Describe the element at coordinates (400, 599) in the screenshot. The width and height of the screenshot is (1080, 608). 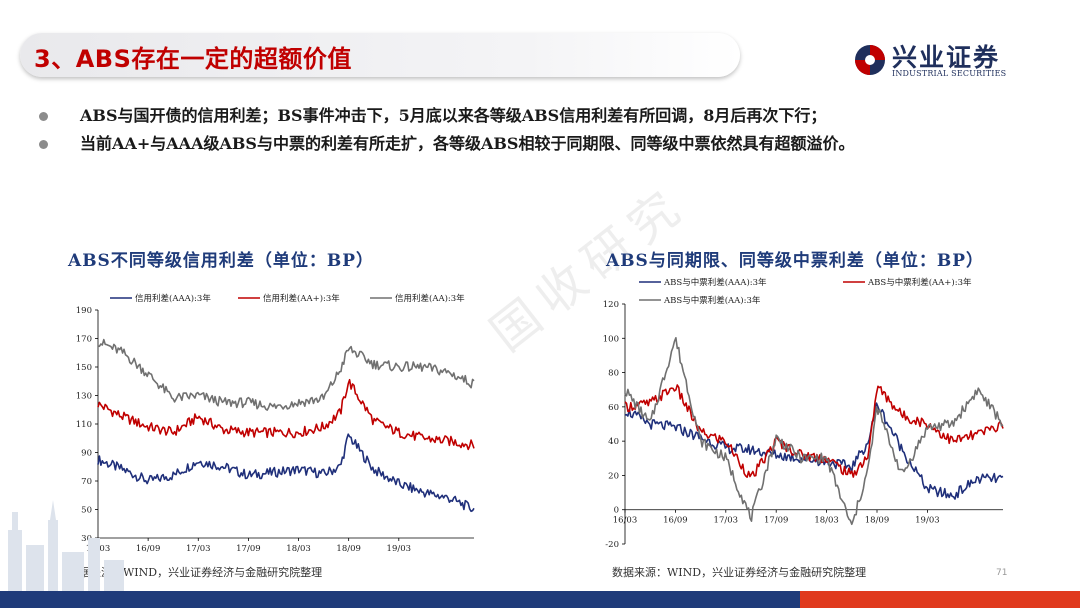
I see `footer-bar-blue` at that location.